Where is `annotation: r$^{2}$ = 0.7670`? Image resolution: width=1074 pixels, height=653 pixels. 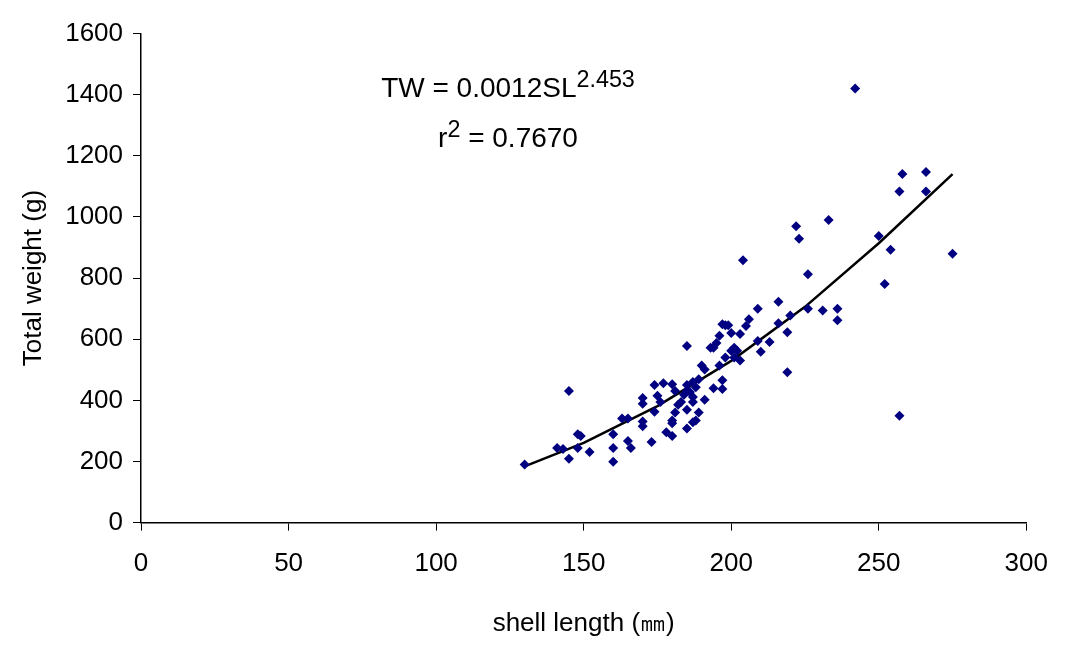 annotation: r$^{2}$ = 0.7670 is located at coordinates (508, 135).